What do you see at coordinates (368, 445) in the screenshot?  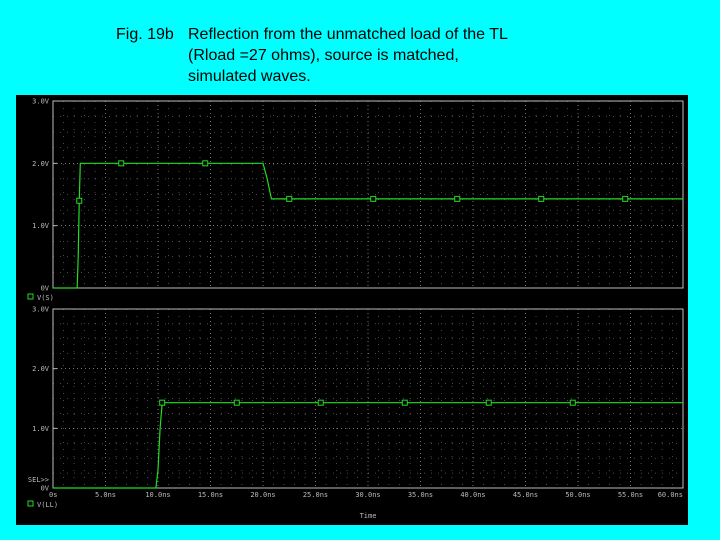 I see `series-line-vll` at bounding box center [368, 445].